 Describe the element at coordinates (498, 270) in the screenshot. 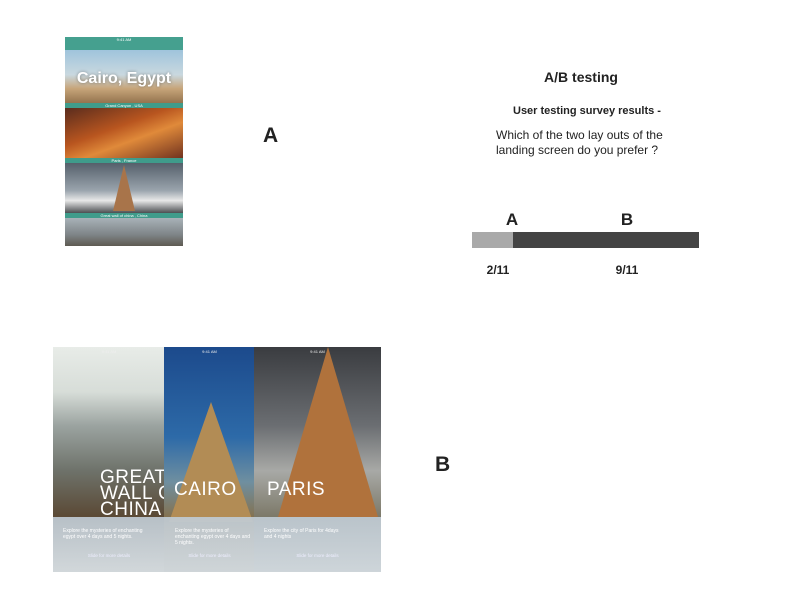

I see `count-label: 2/11` at that location.